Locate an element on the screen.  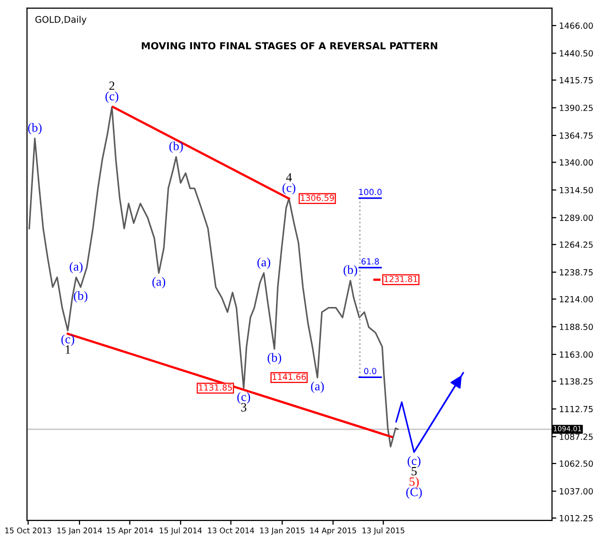
series-label: 61.8 is located at coordinates (370, 261).